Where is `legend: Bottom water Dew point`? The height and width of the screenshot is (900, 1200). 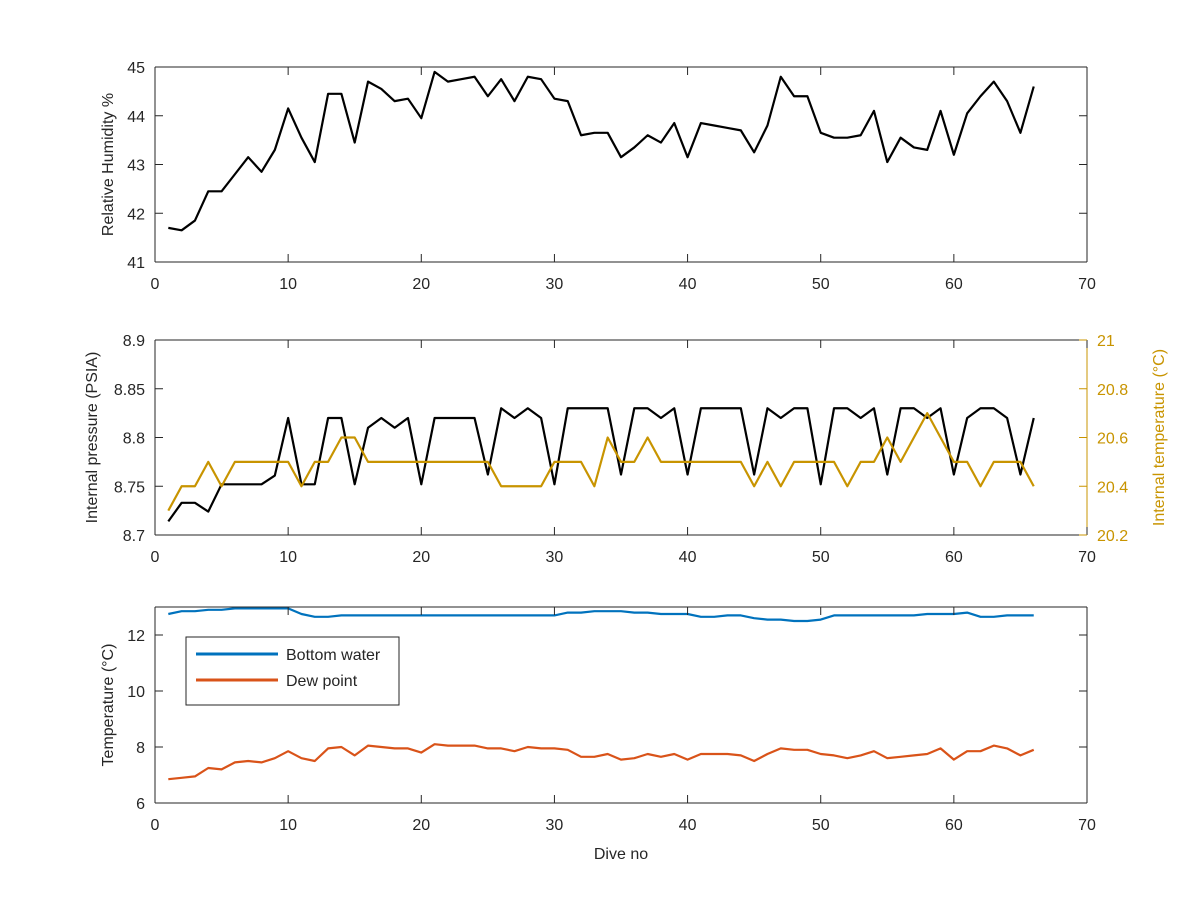
legend: Bottom water Dew point is located at coordinates (292, 671).